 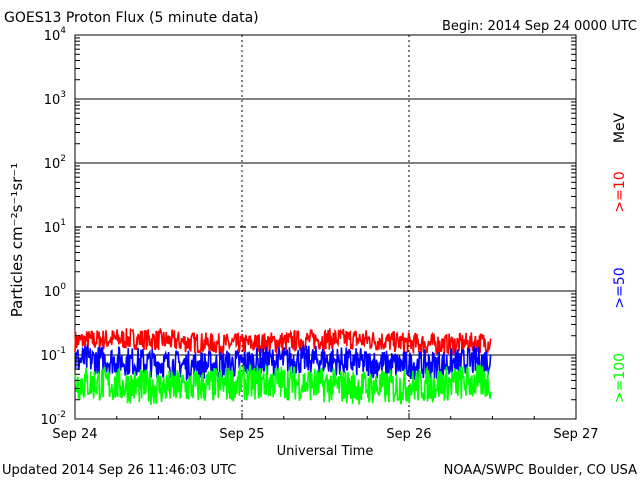 What do you see at coordinates (575, 434) in the screenshot?
I see `x-tick-label: Sep 27` at bounding box center [575, 434].